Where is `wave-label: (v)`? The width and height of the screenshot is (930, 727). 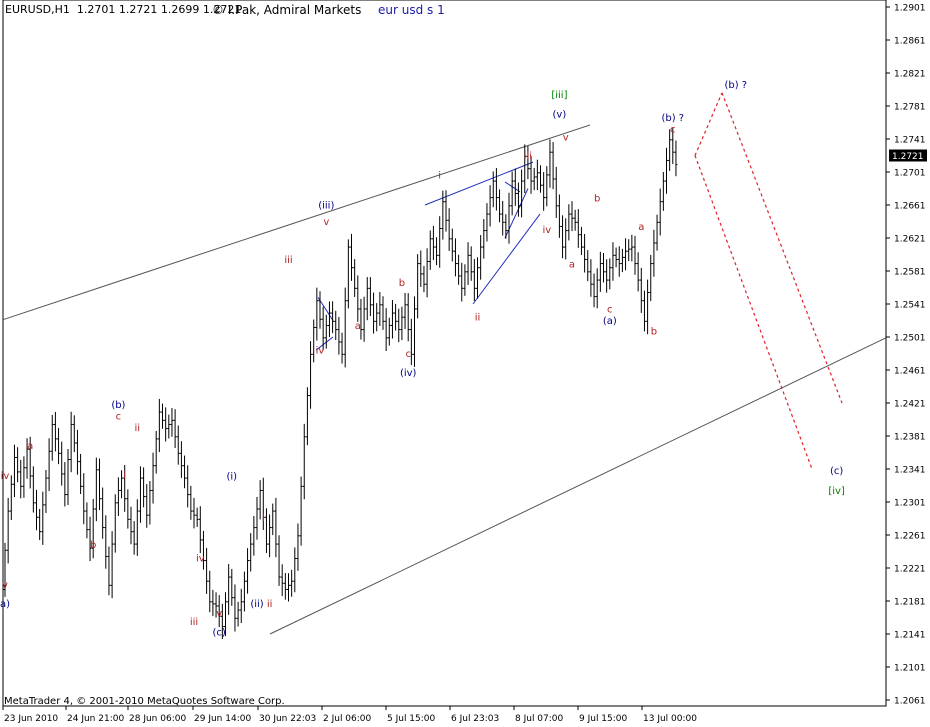 wave-label: (v) is located at coordinates (560, 115).